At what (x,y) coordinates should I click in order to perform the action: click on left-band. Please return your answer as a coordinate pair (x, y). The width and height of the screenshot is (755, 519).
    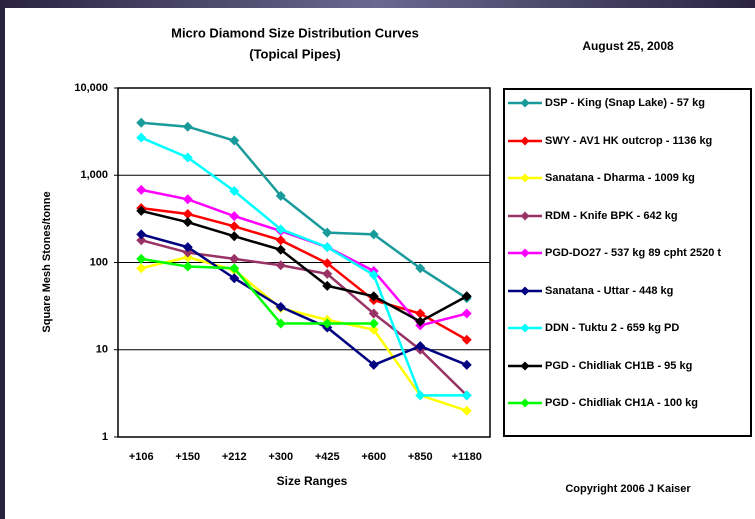
    Looking at the image, I should click on (2, 259).